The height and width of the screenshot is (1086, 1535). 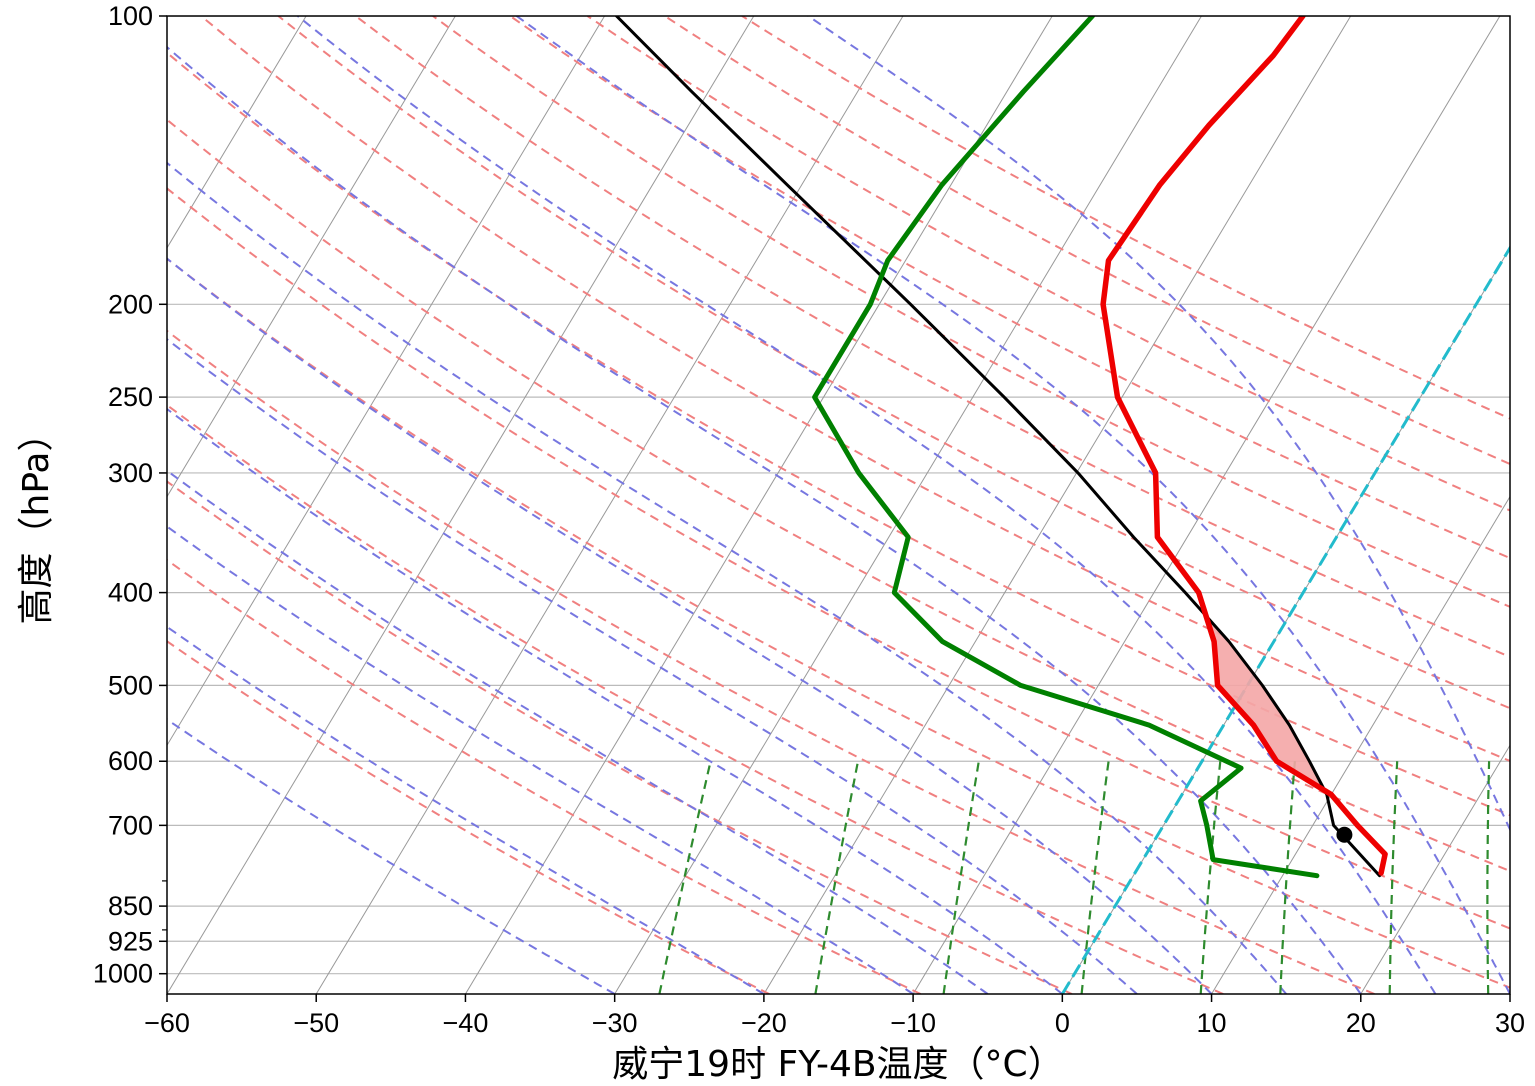 What do you see at coordinates (615, 1023) in the screenshot?
I see `x-tick-label: −30` at bounding box center [615, 1023].